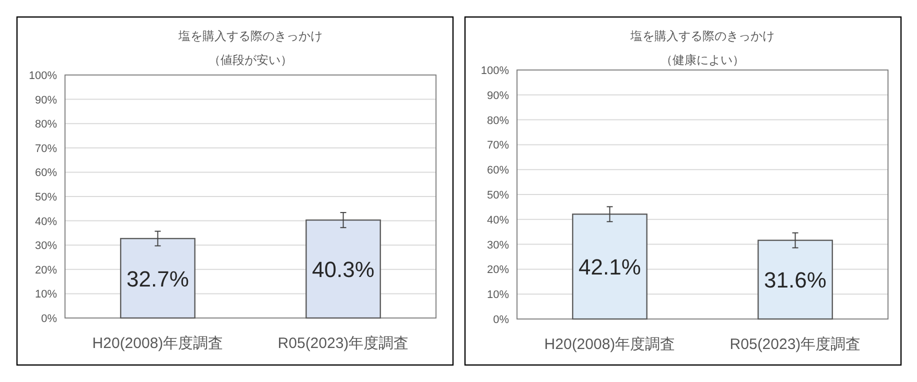 The width and height of the screenshot is (917, 382). Describe the element at coordinates (795, 280) in the screenshot. I see `data-label: 31.6%` at that location.